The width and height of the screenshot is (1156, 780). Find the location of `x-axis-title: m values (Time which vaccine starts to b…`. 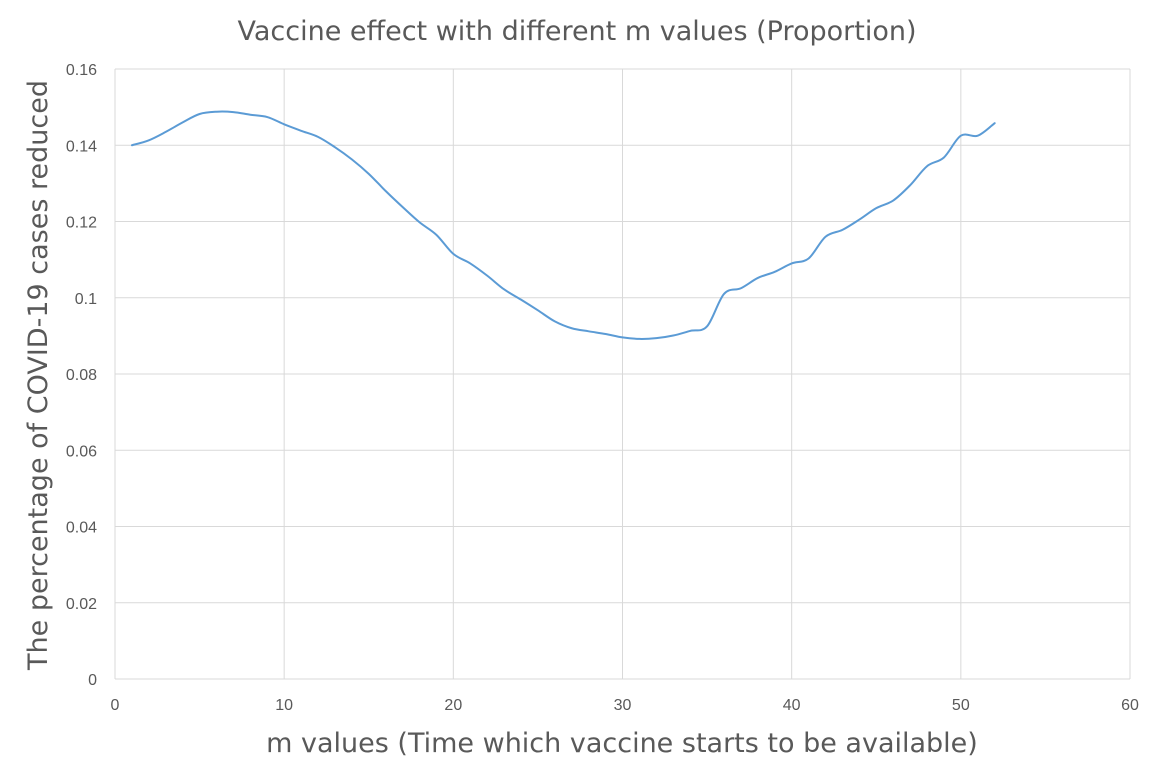

x-axis-title: m values (Time which vaccine starts to b… is located at coordinates (622, 743).